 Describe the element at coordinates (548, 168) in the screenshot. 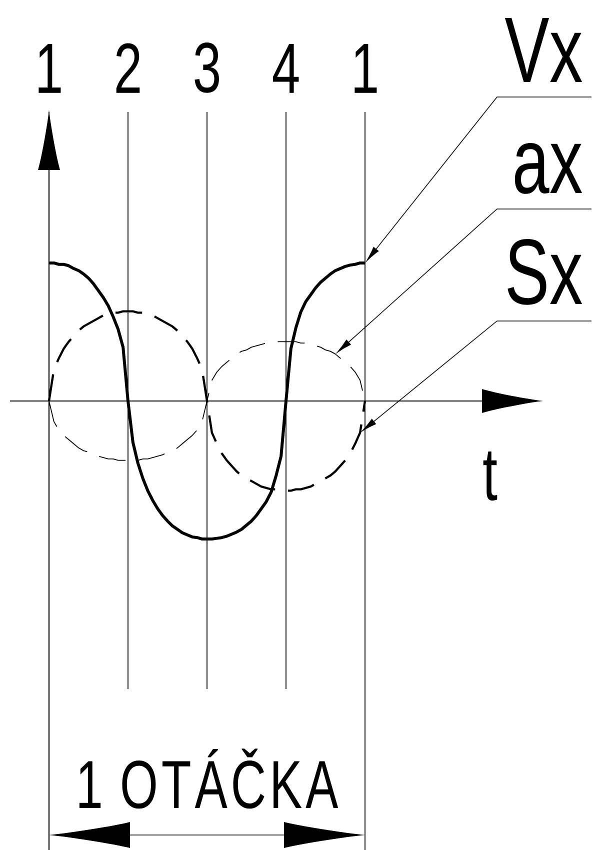

I see `text: ax` at that location.